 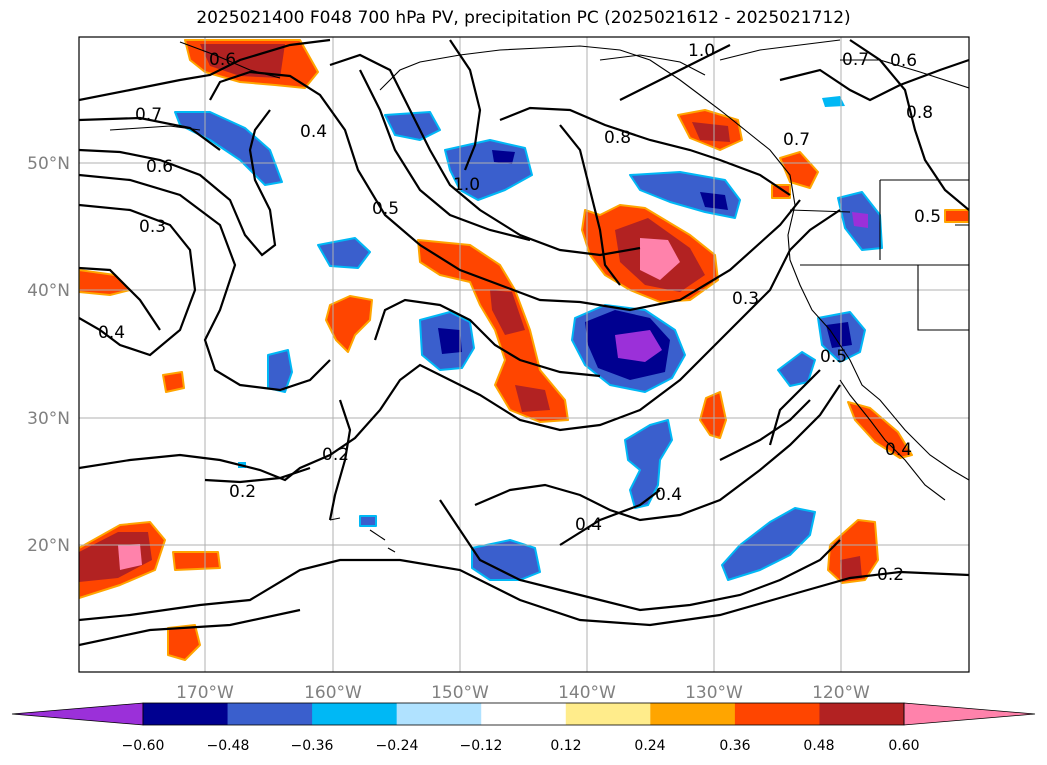 What do you see at coordinates (333, 693) in the screenshot?
I see `lon-label: 160°W` at bounding box center [333, 693].